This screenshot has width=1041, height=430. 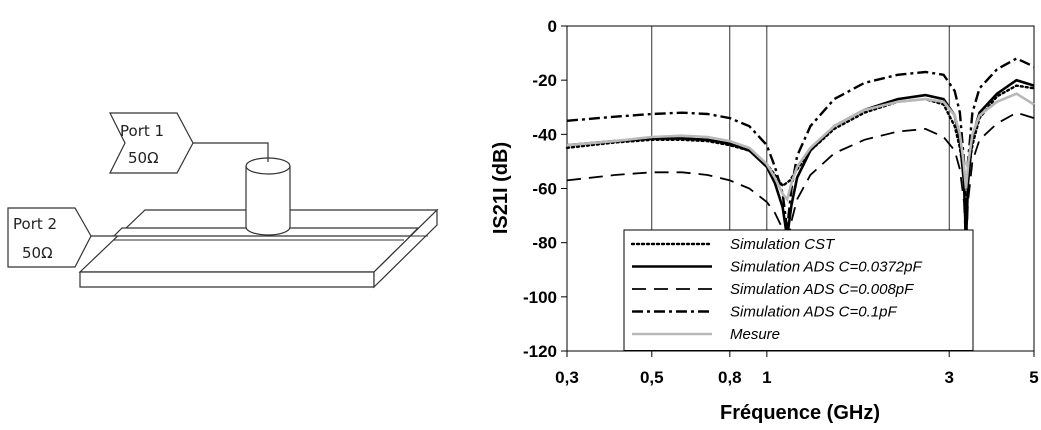 What do you see at coordinates (800, 413) in the screenshot?
I see `x-axis-label: Fréquence (GHz)` at bounding box center [800, 413].